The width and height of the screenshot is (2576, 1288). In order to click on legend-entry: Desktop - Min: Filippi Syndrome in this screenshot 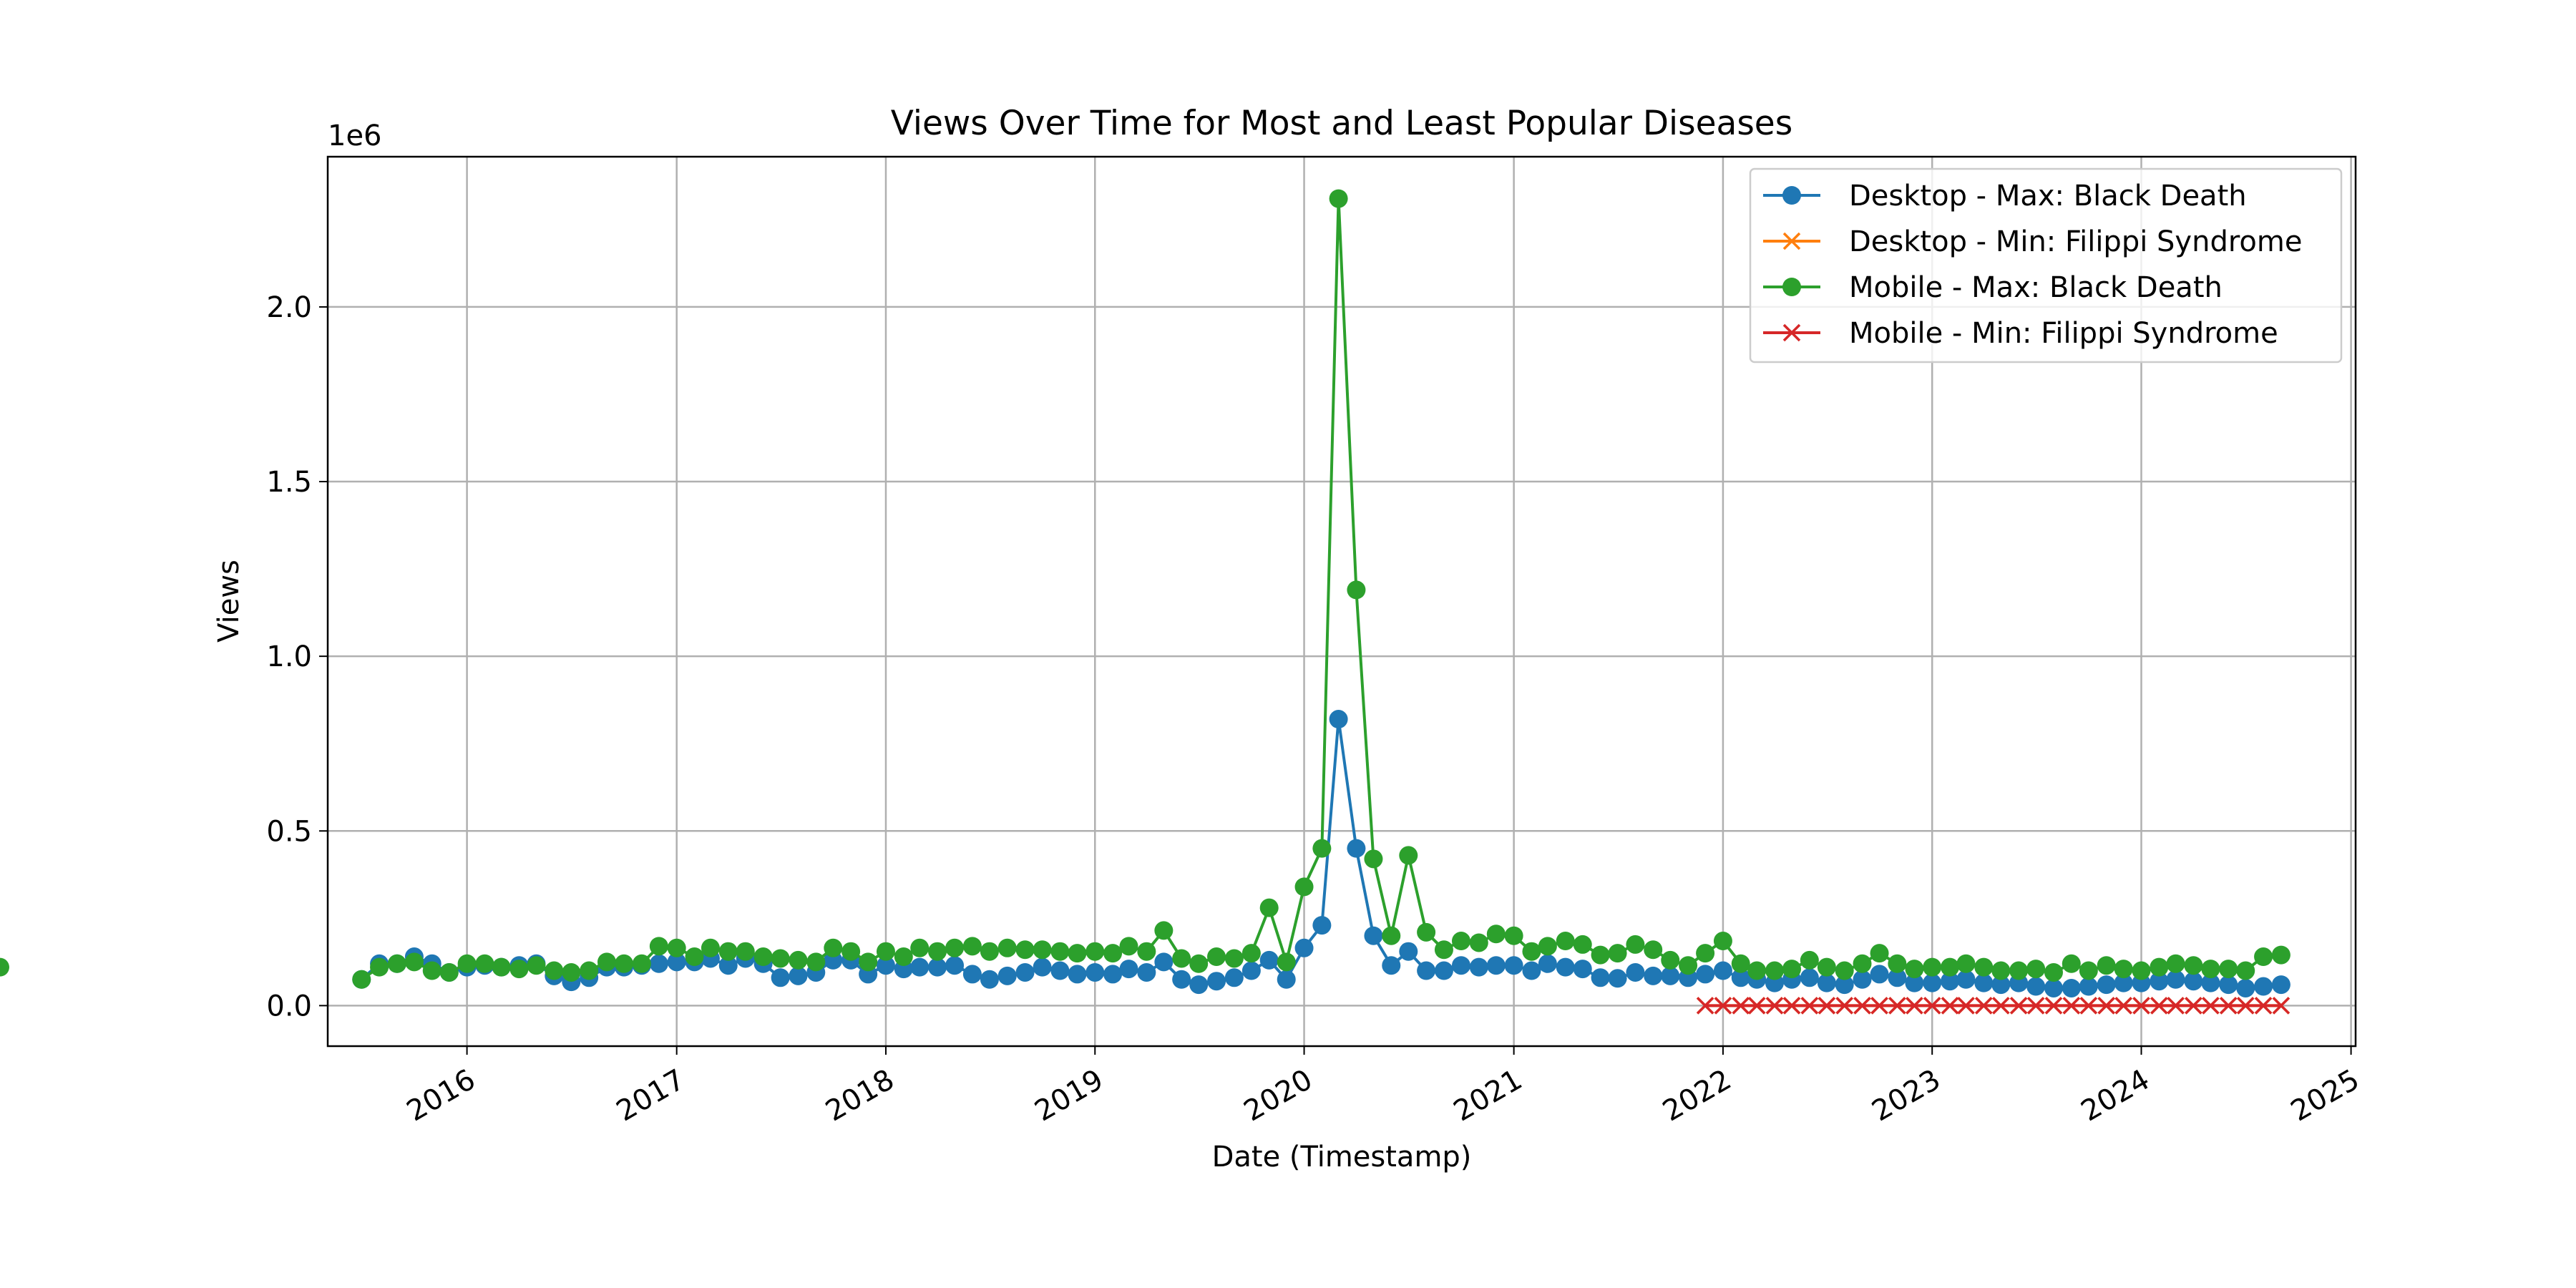, I will do `click(2032, 241)`.